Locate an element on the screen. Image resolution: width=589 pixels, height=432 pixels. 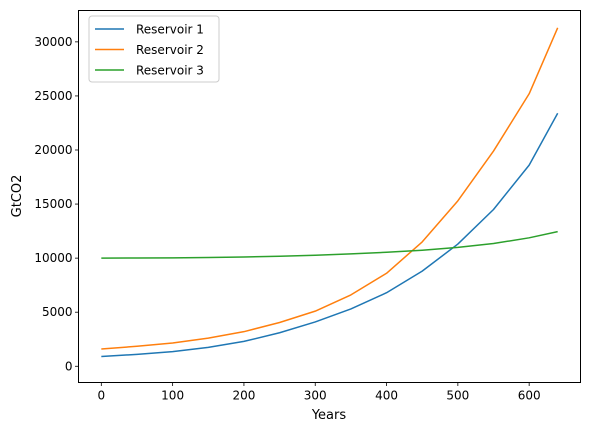
y-tick-label: 5000 is located at coordinates (57, 312).